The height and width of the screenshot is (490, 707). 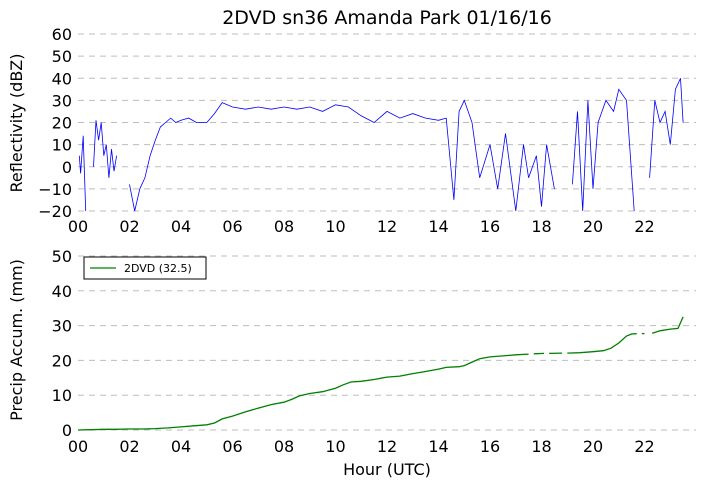 I want to click on legend: 2DVD (32.5), so click(x=145, y=268).